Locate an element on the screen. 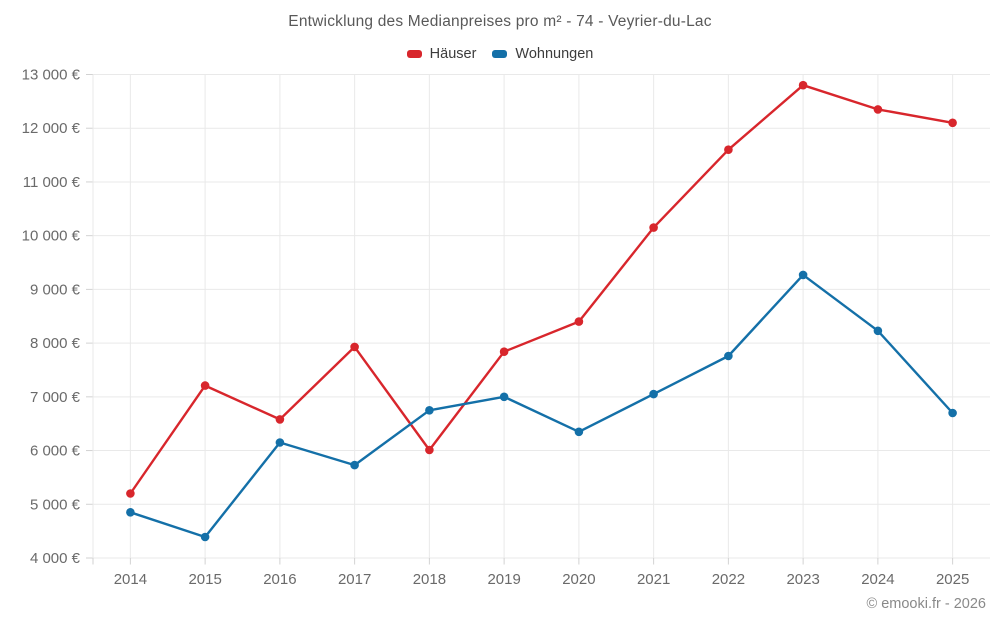 The height and width of the screenshot is (625, 1000). data-point-hauser-2015 is located at coordinates (205, 385).